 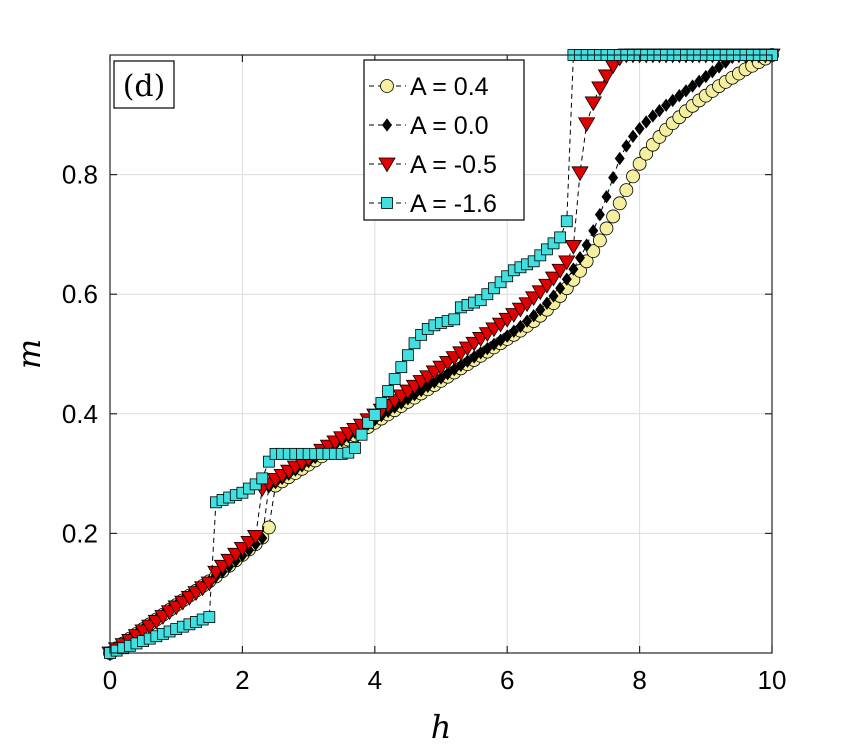 What do you see at coordinates (441, 727) in the screenshot?
I see `x-axis-label: h` at bounding box center [441, 727].